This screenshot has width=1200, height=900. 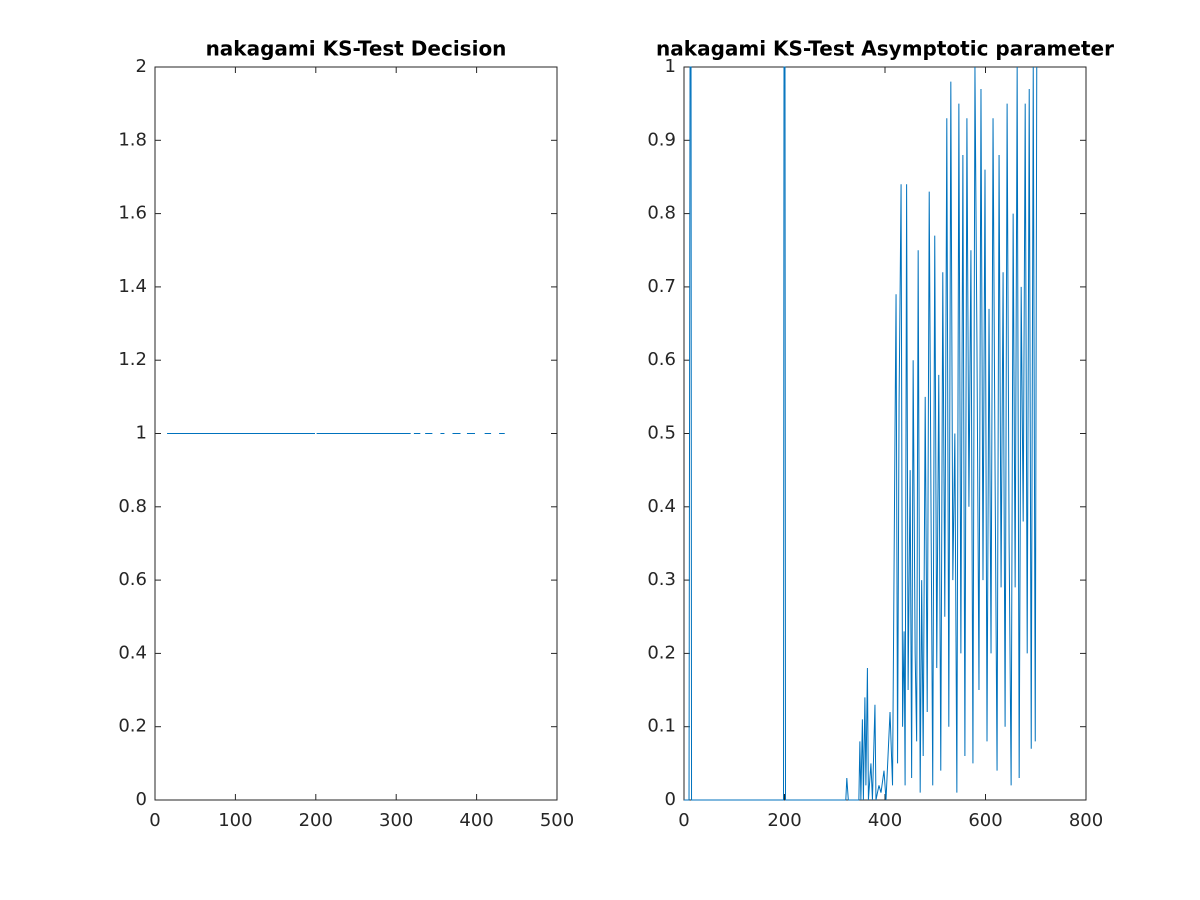 I want to click on y-tick-label: 1.4, so click(x=132, y=286).